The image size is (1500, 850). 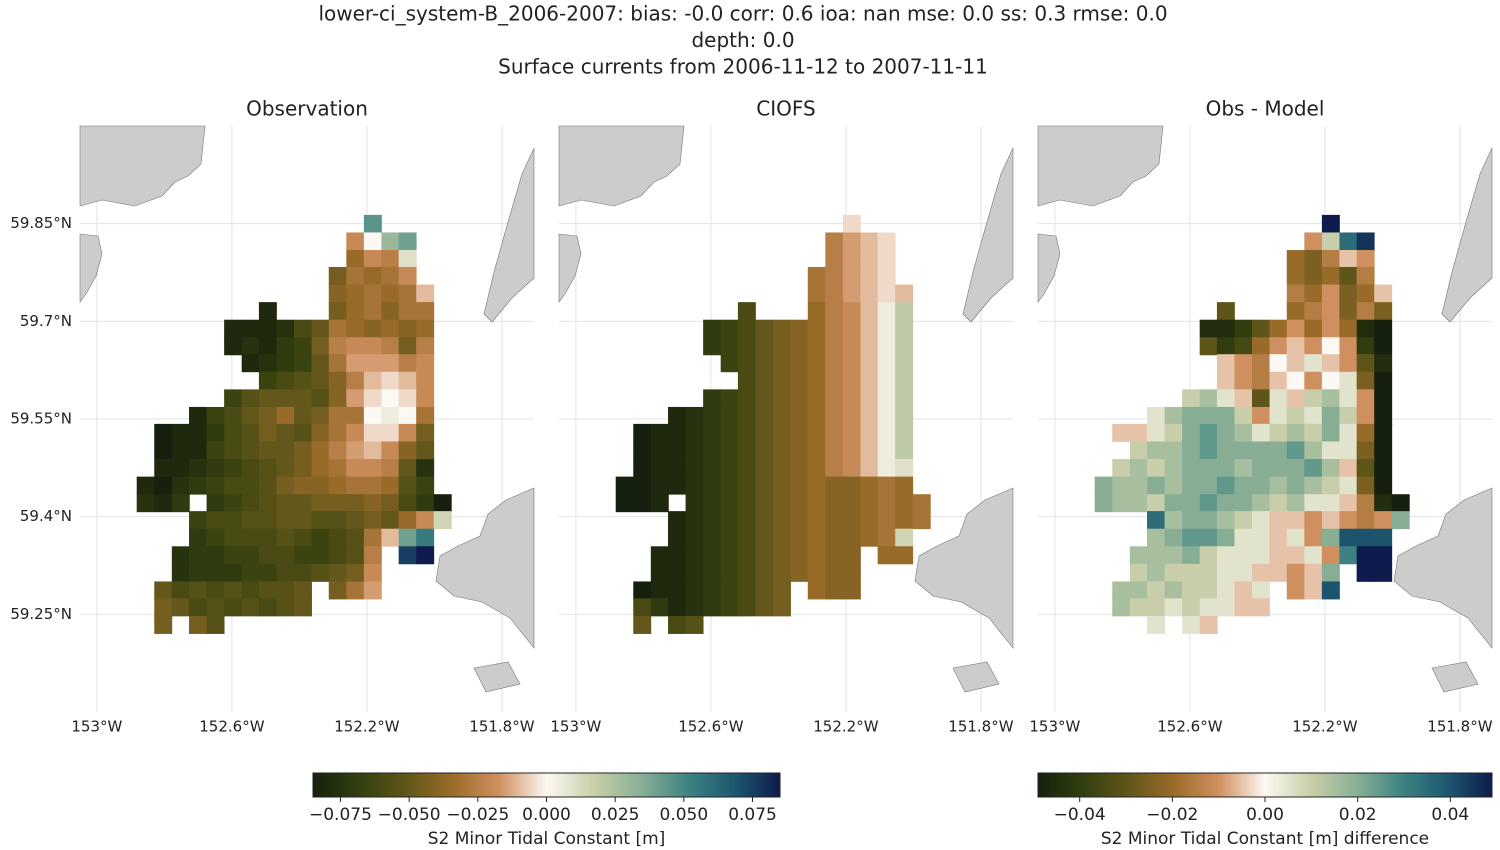 I want to click on colorbar-tick-label: 0.04, so click(x=1450, y=815).